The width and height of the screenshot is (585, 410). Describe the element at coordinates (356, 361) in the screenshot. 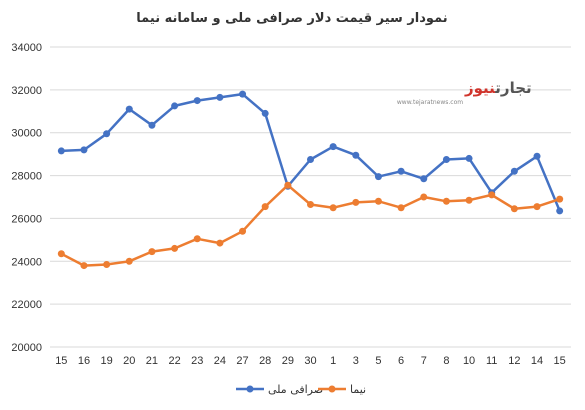

I see `x-tick-label: 3` at that location.